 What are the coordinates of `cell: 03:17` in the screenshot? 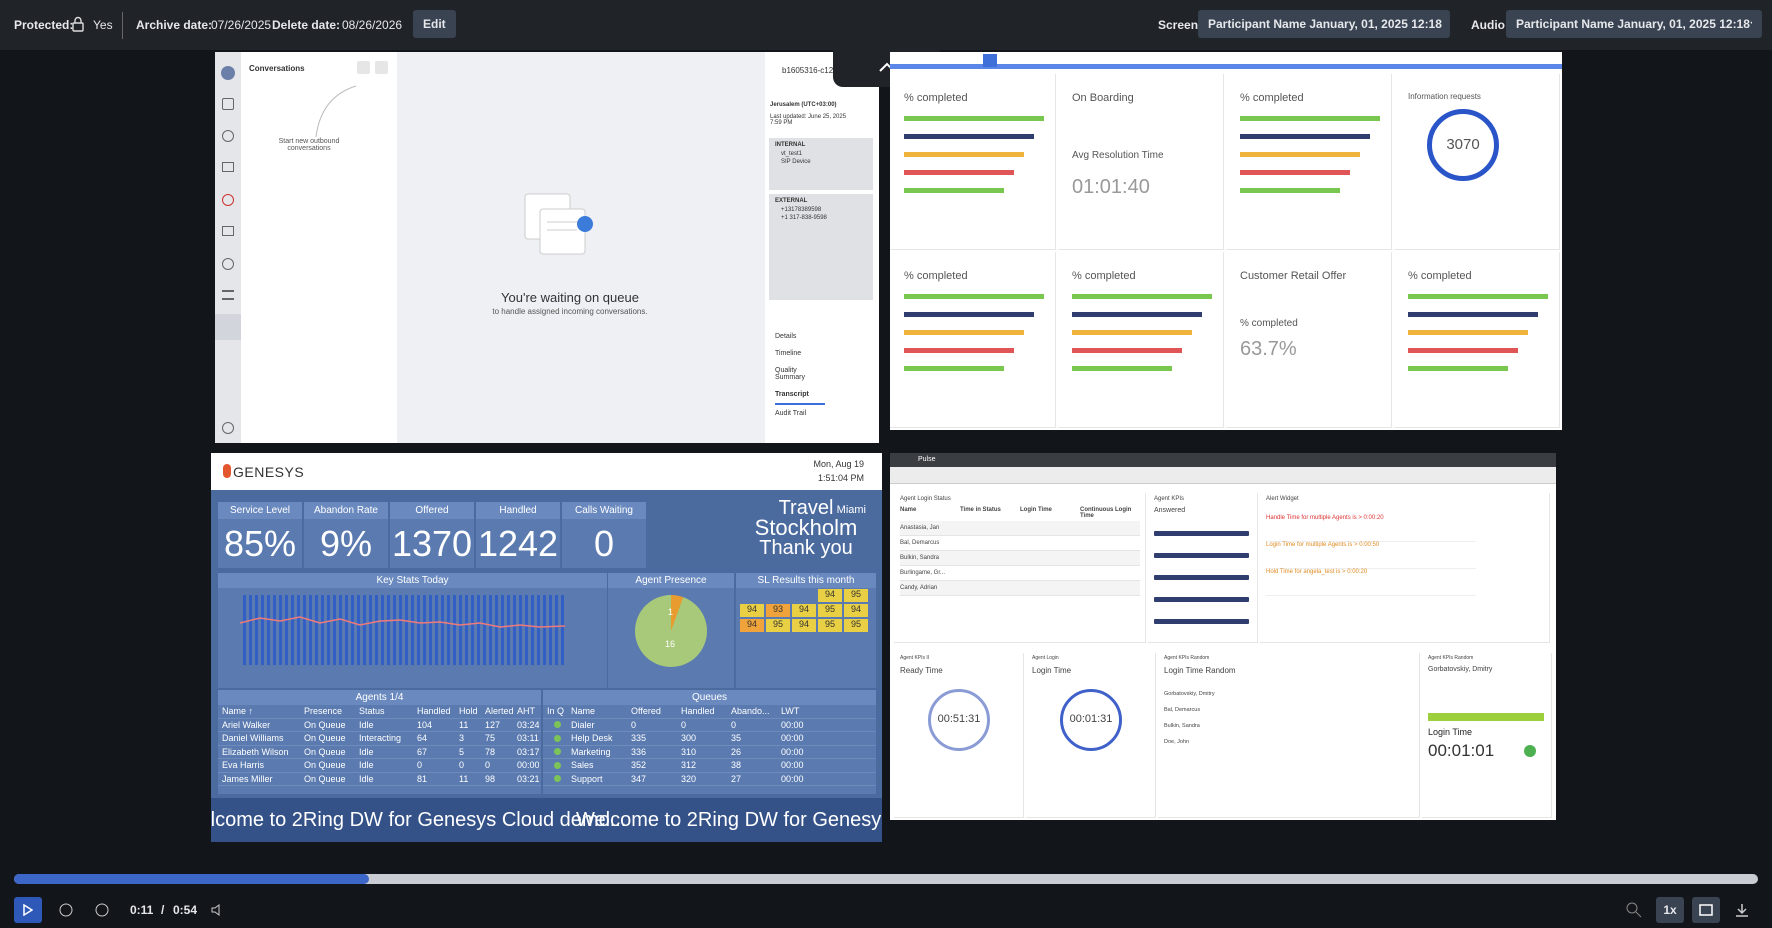 It's located at (528, 751).